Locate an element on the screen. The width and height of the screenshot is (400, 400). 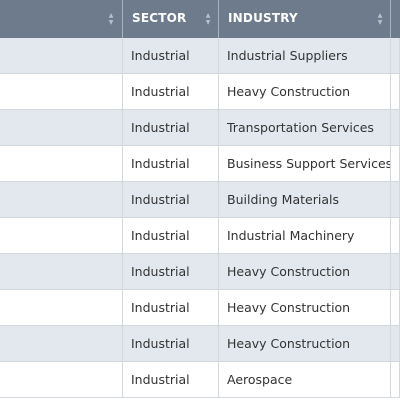
table-row: Industrial Industrial Suppliers is located at coordinates (200, 56).